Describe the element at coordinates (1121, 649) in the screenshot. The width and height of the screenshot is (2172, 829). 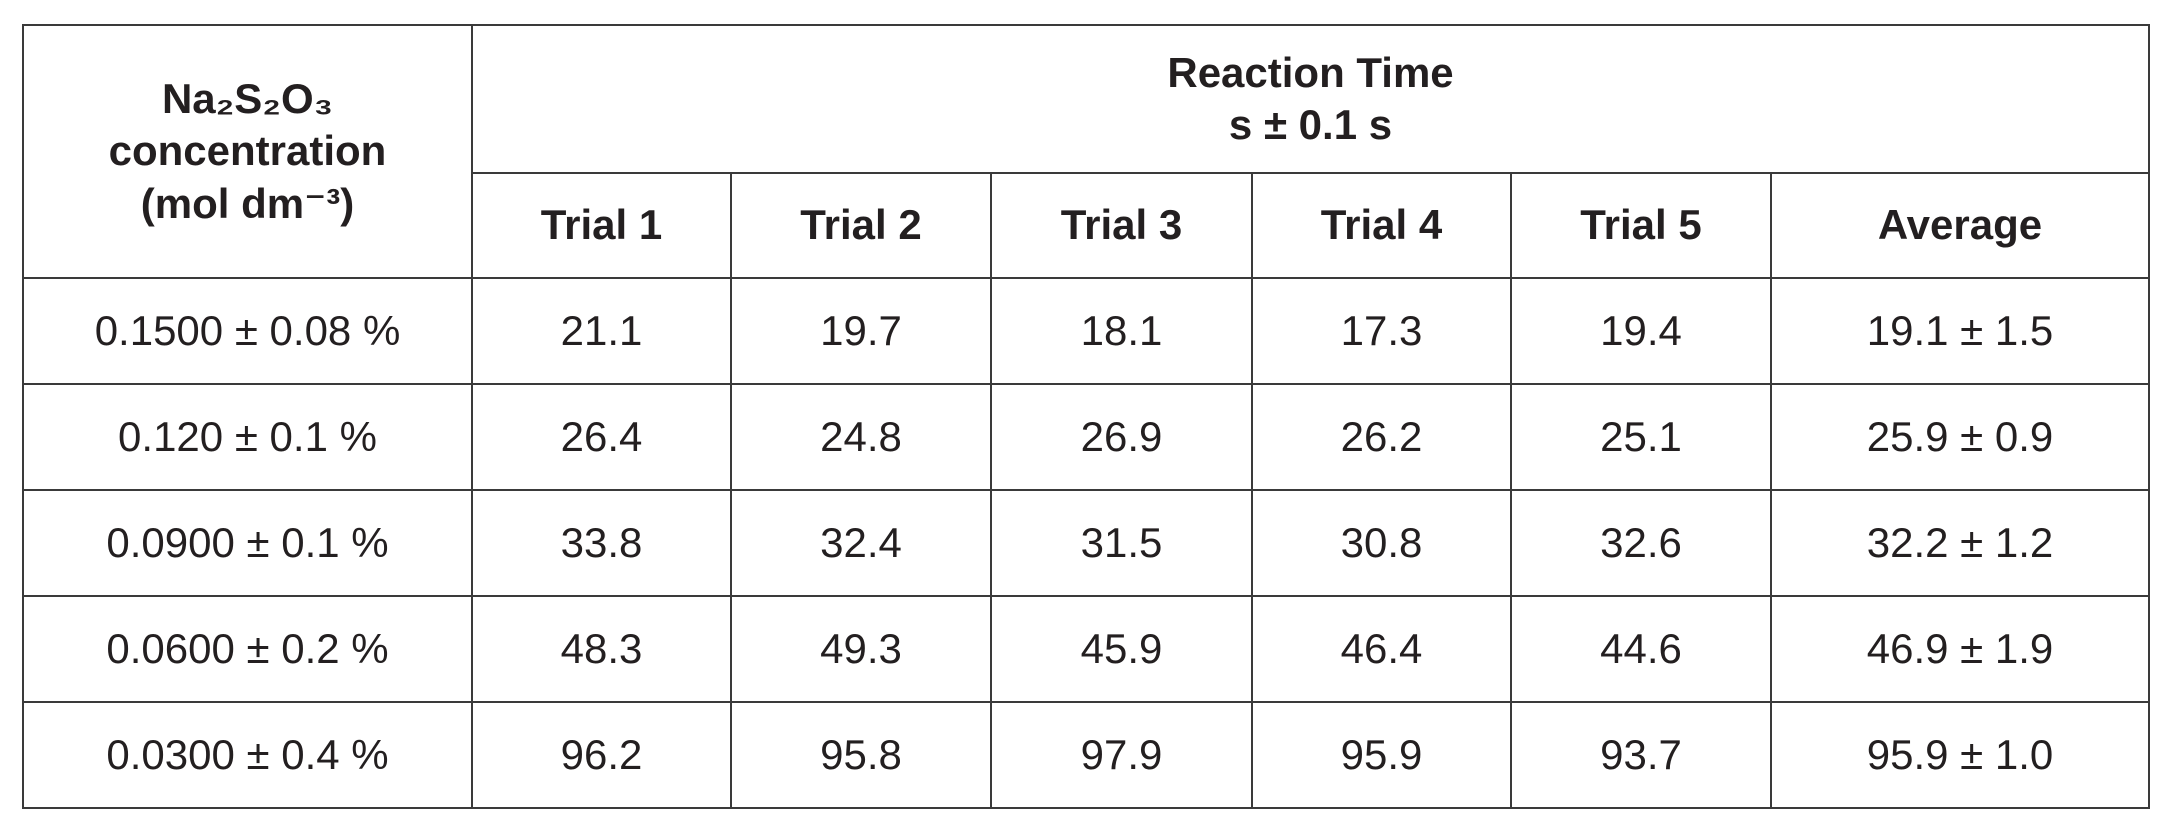
I see `table-cell: 45.9` at that location.